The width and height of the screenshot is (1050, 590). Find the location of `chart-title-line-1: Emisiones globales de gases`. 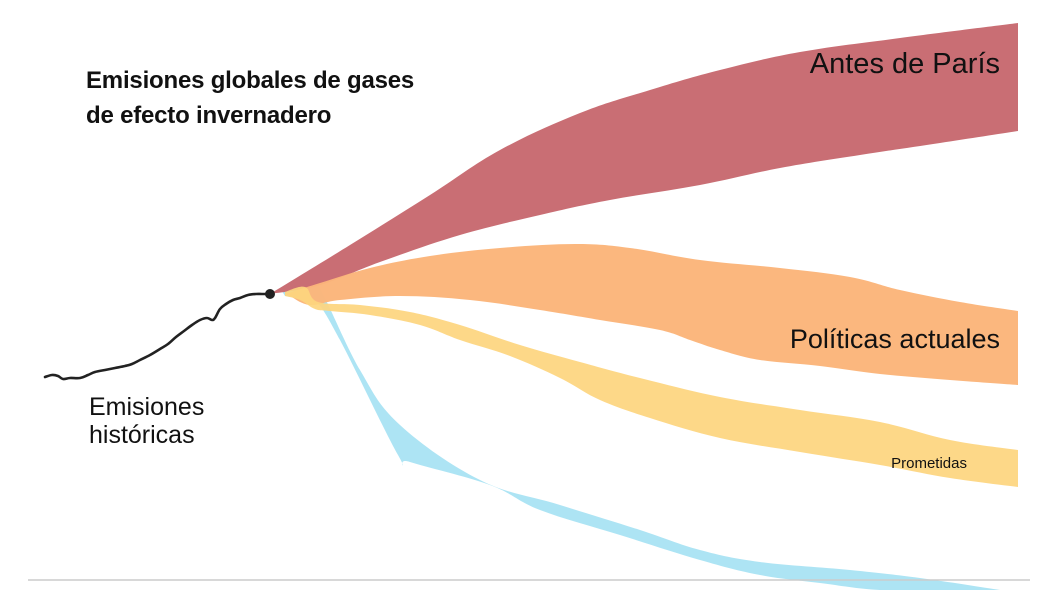

chart-title-line-1: Emisiones globales de gases is located at coordinates (250, 80).